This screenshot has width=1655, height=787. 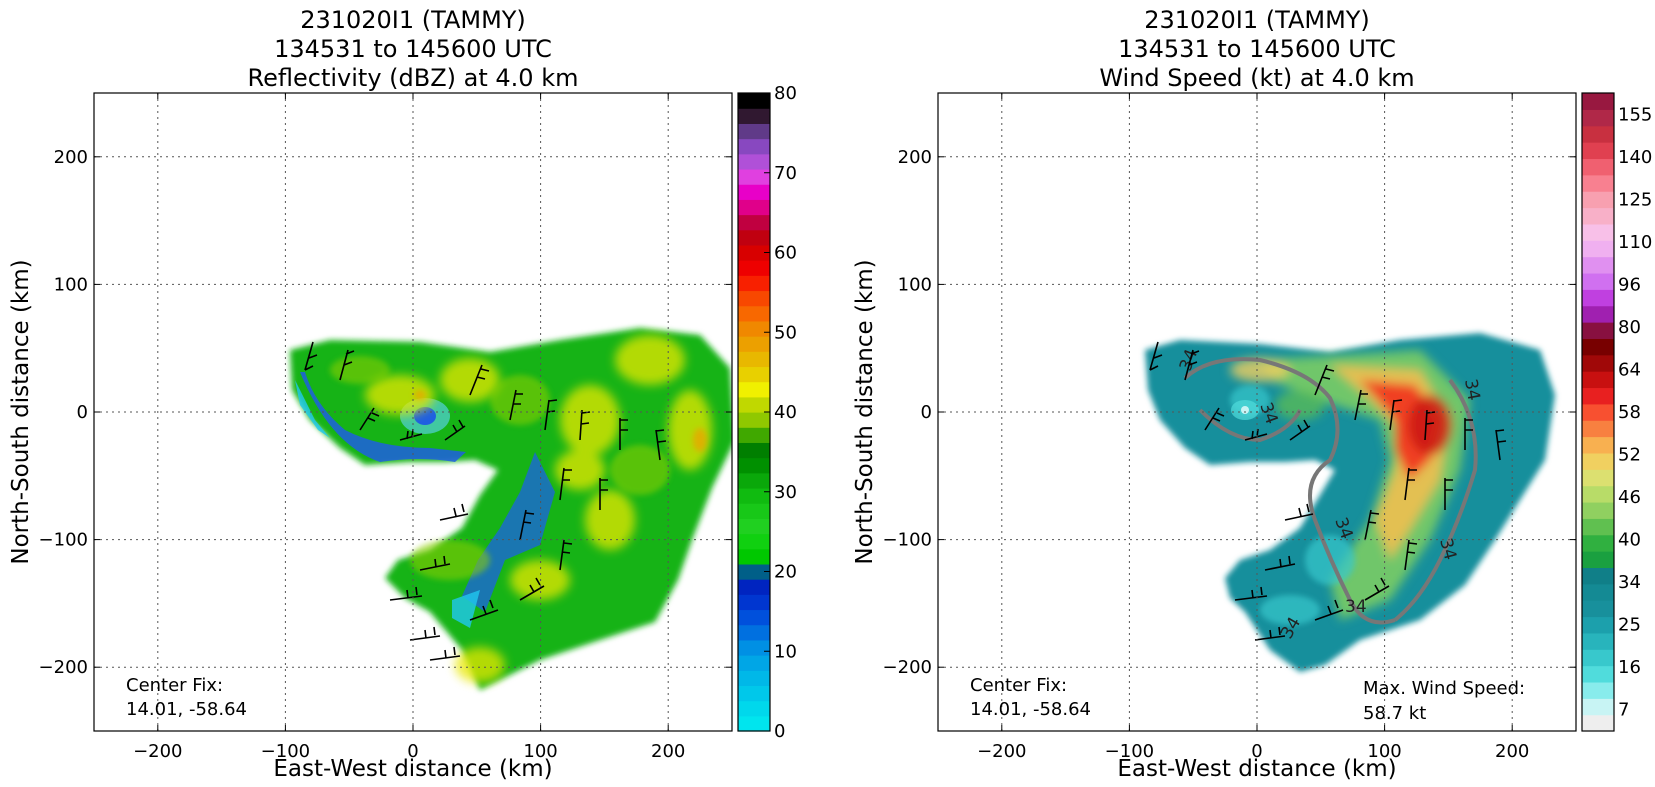 I want to click on right-title-line-1: 231020I1 (TAMMY), so click(x=1257, y=20).